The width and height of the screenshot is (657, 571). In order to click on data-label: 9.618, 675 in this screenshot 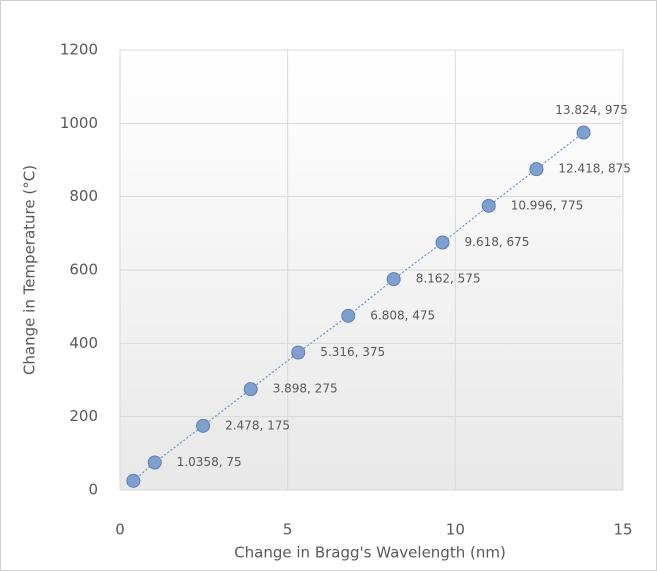, I will do `click(497, 242)`.